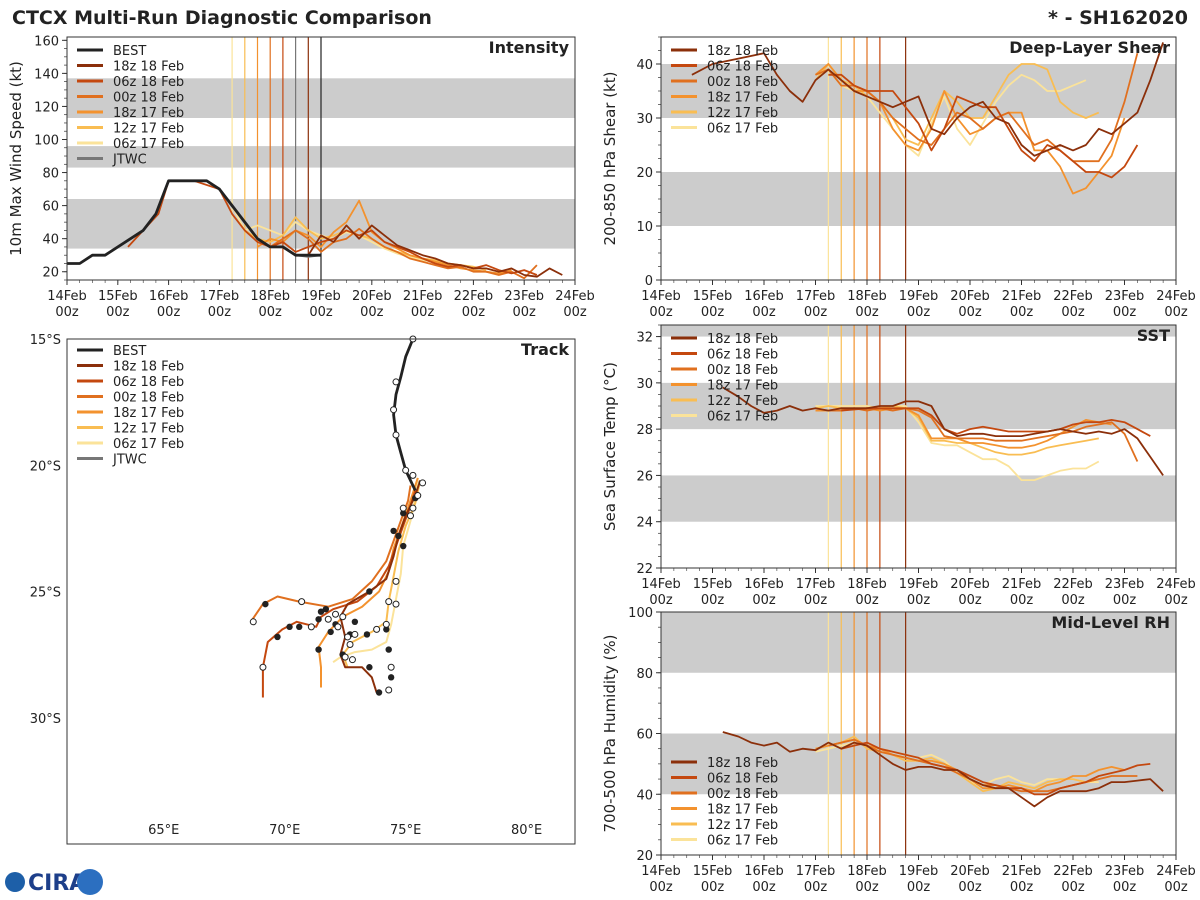 The height and width of the screenshot is (900, 1200). I want to click on rh-xtick-date: 23Feb, so click(1125, 871).